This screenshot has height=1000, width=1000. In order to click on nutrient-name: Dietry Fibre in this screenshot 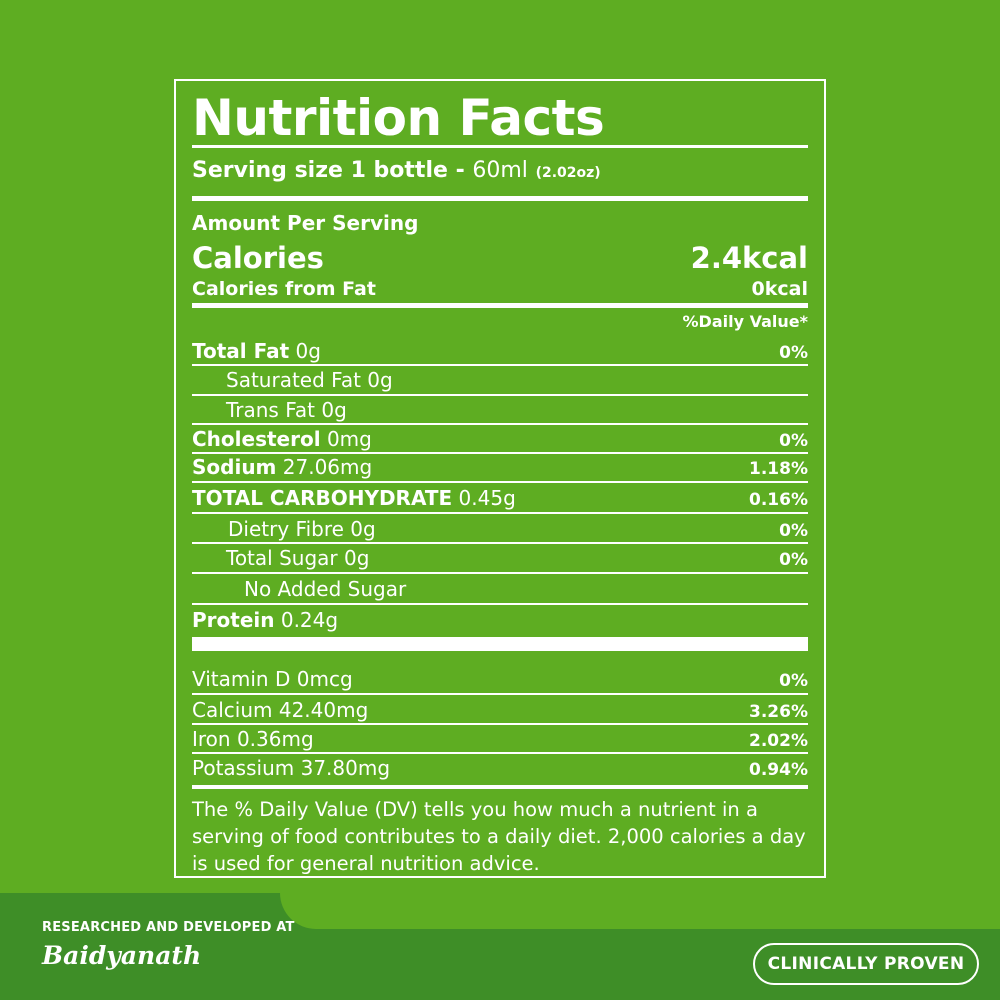, I will do `click(286, 529)`.